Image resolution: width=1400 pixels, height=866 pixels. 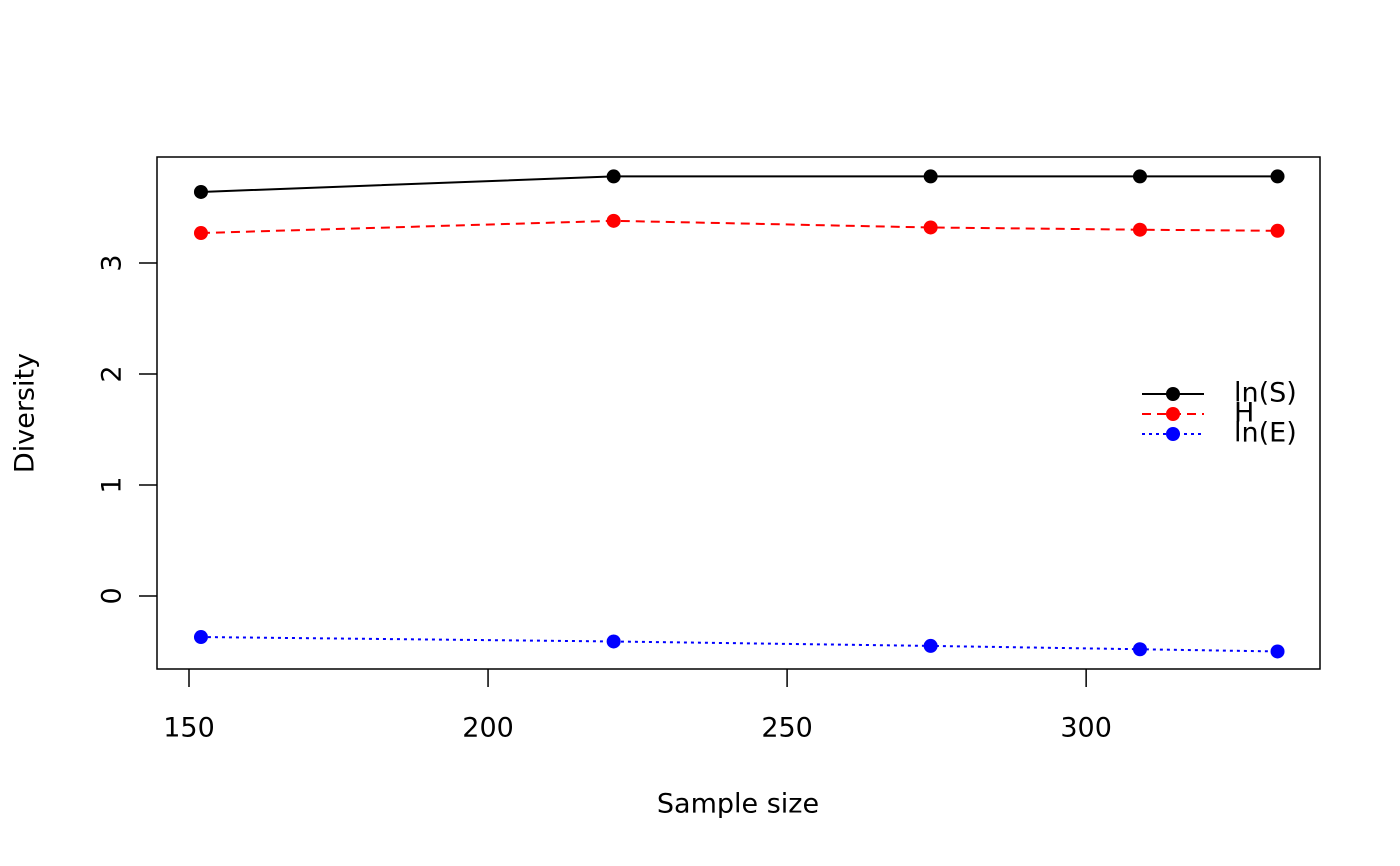 I want to click on x-axis-label: Sample size, so click(x=738, y=804).